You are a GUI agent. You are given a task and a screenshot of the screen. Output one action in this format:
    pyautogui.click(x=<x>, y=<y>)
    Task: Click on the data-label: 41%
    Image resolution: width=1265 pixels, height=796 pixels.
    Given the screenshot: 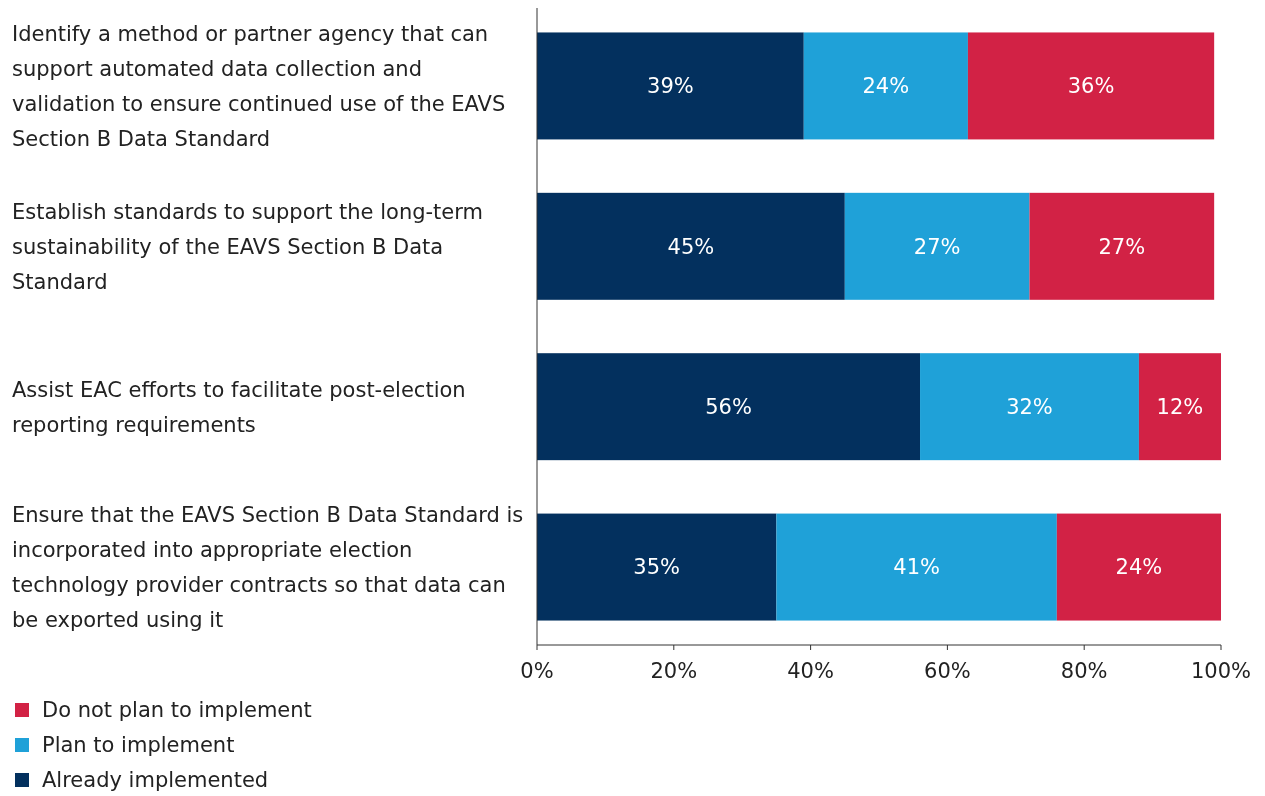 What is the action you would take?
    pyautogui.click(x=916, y=567)
    